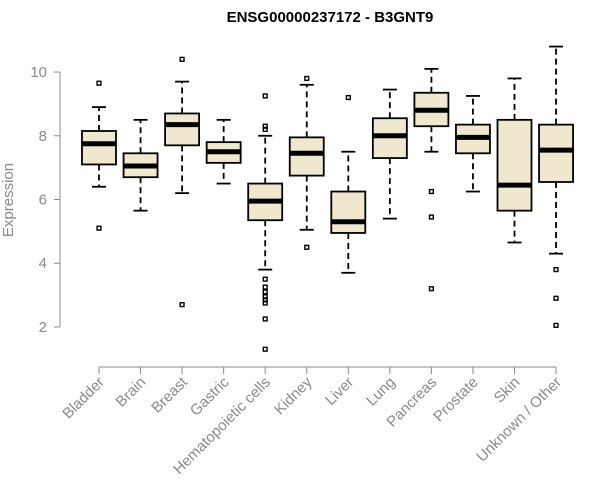  I want to click on y-axis-label: Expression, so click(8, 200).